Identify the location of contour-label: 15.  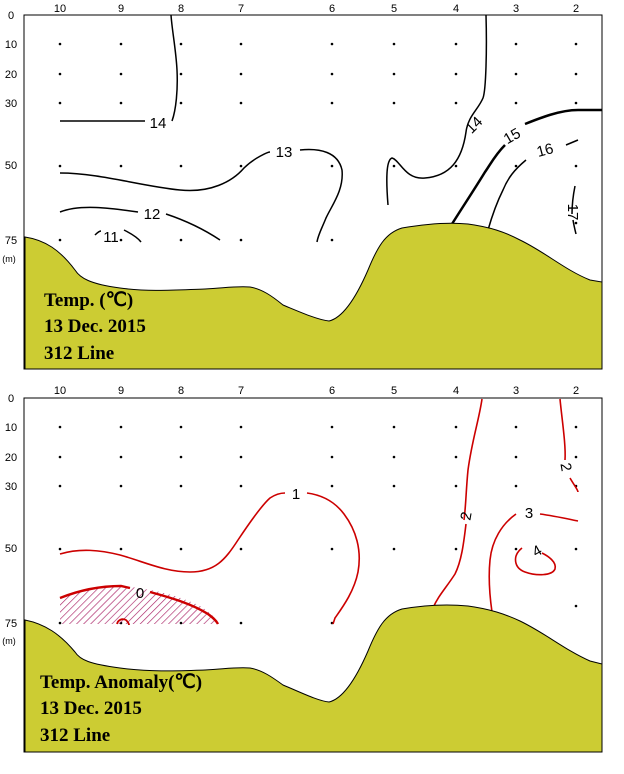
(512, 136).